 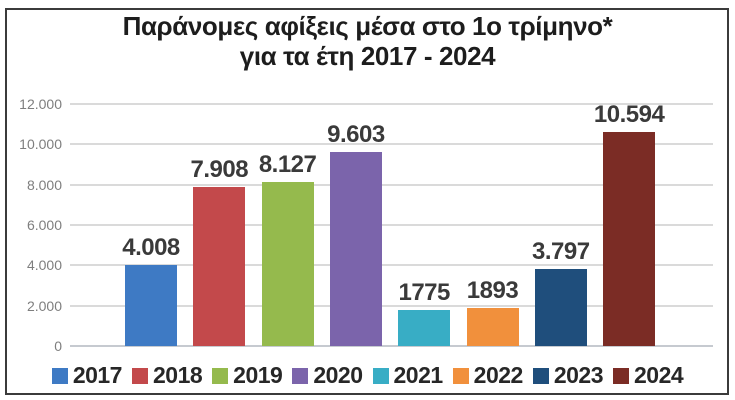 What do you see at coordinates (97, 375) in the screenshot?
I see `legend-year-label: 2017` at bounding box center [97, 375].